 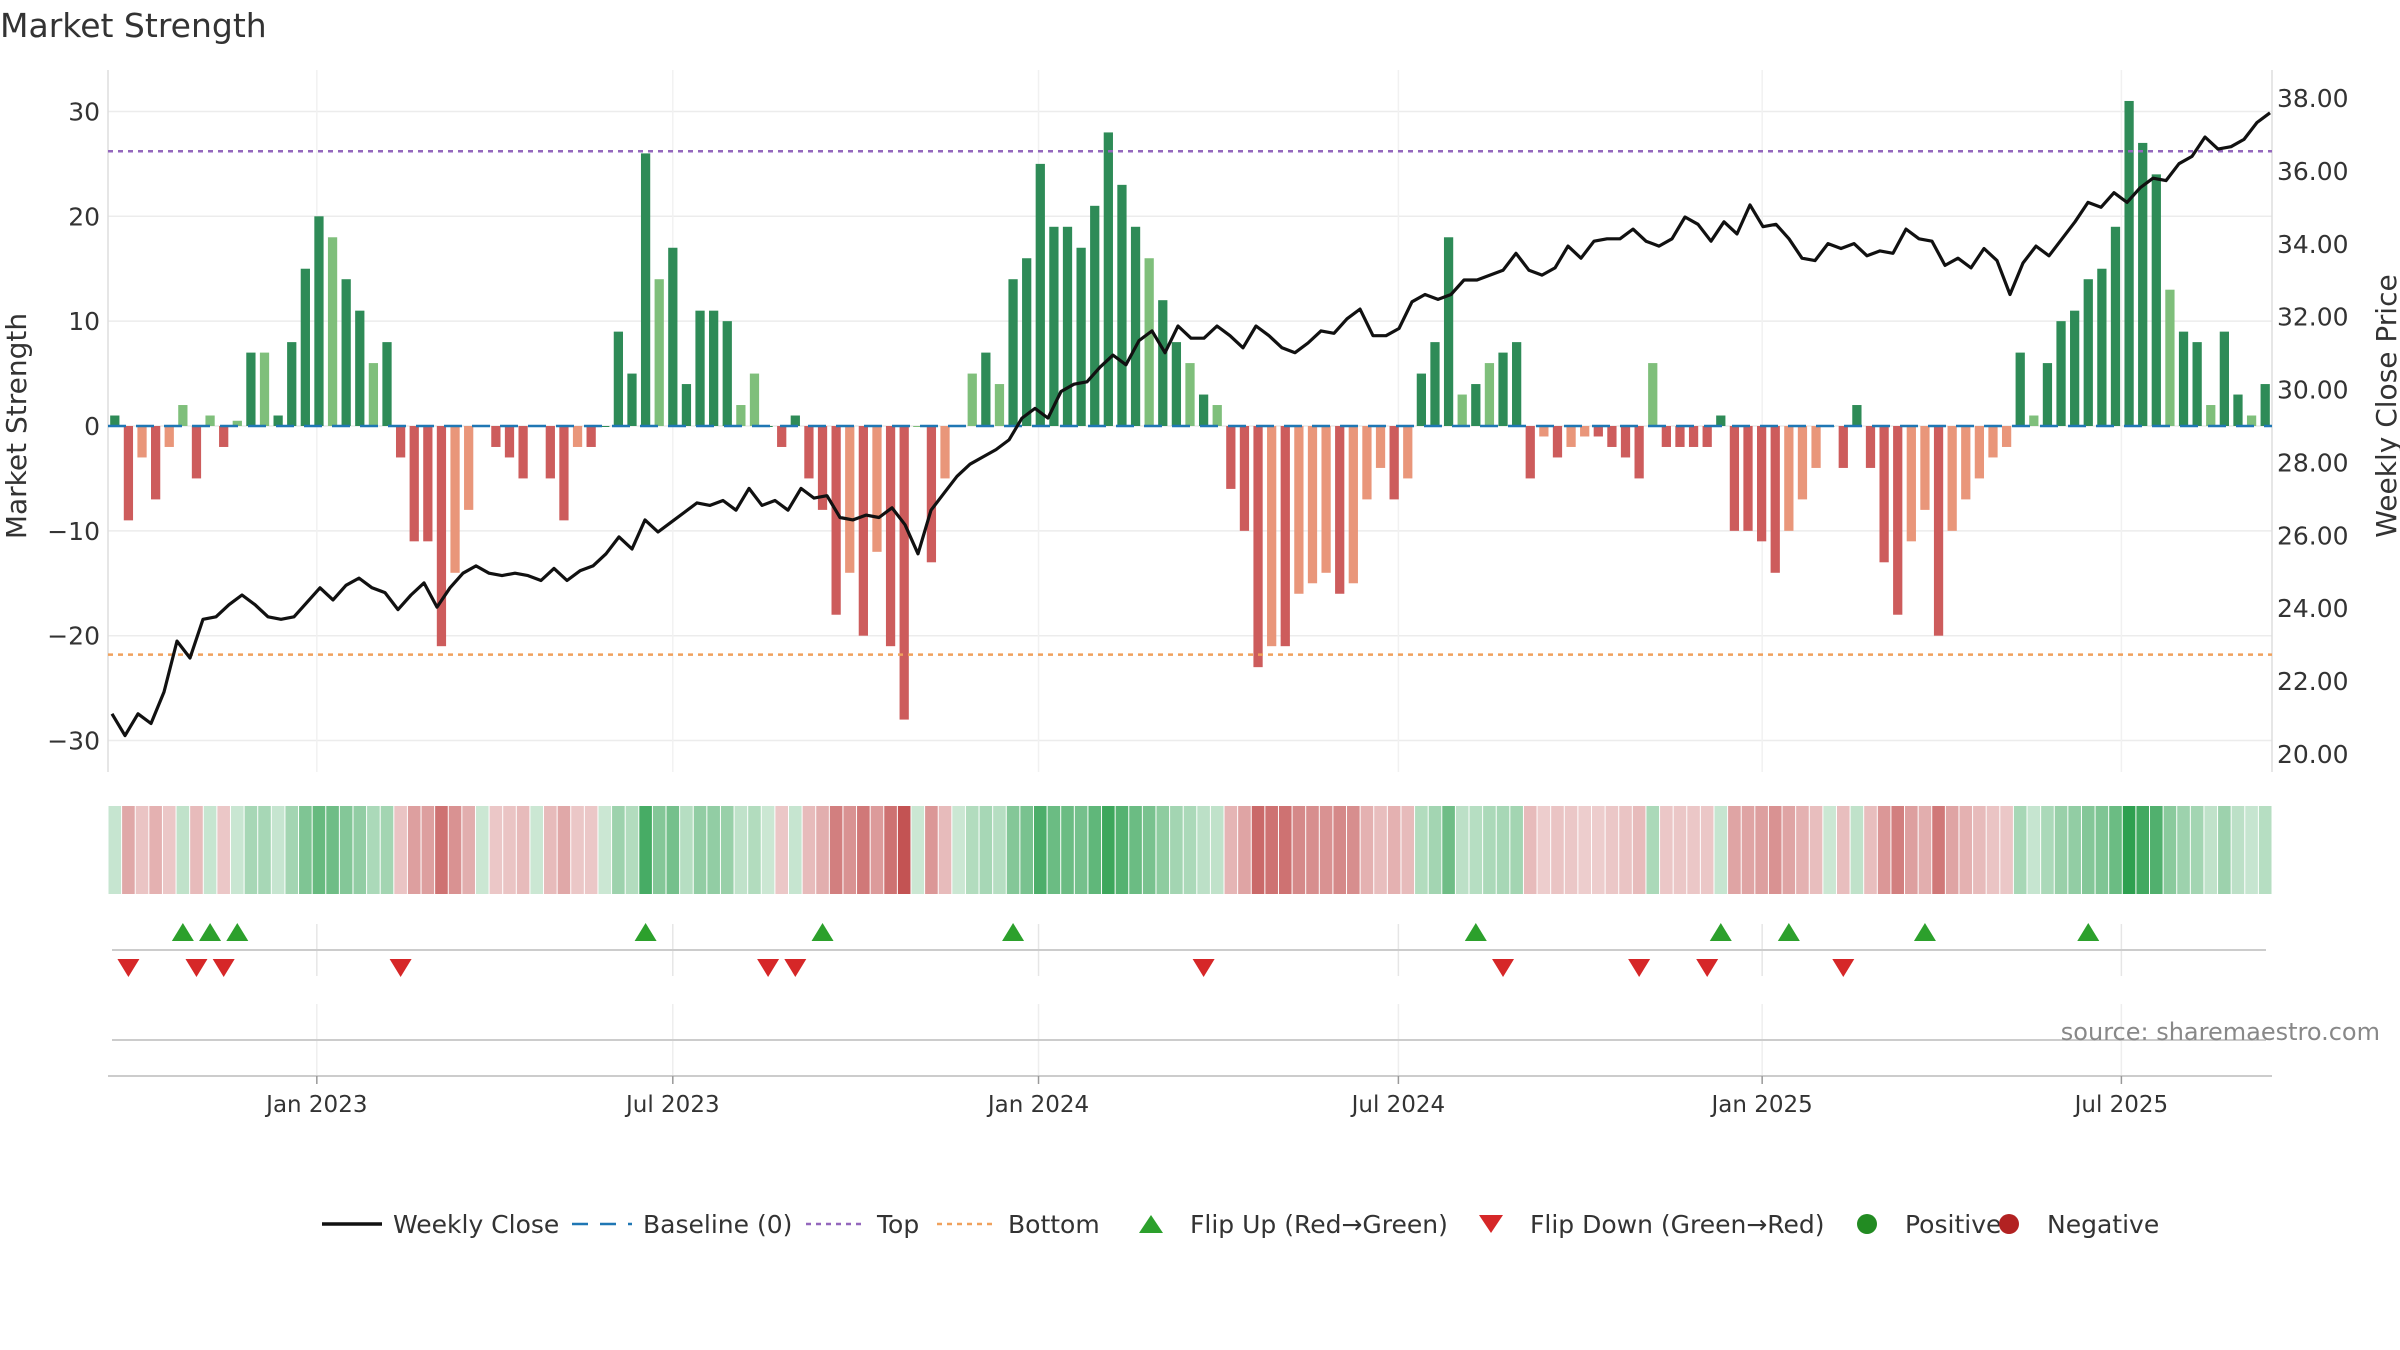 What do you see at coordinates (1054, 1224) in the screenshot?
I see `legend-label: Bottom` at bounding box center [1054, 1224].